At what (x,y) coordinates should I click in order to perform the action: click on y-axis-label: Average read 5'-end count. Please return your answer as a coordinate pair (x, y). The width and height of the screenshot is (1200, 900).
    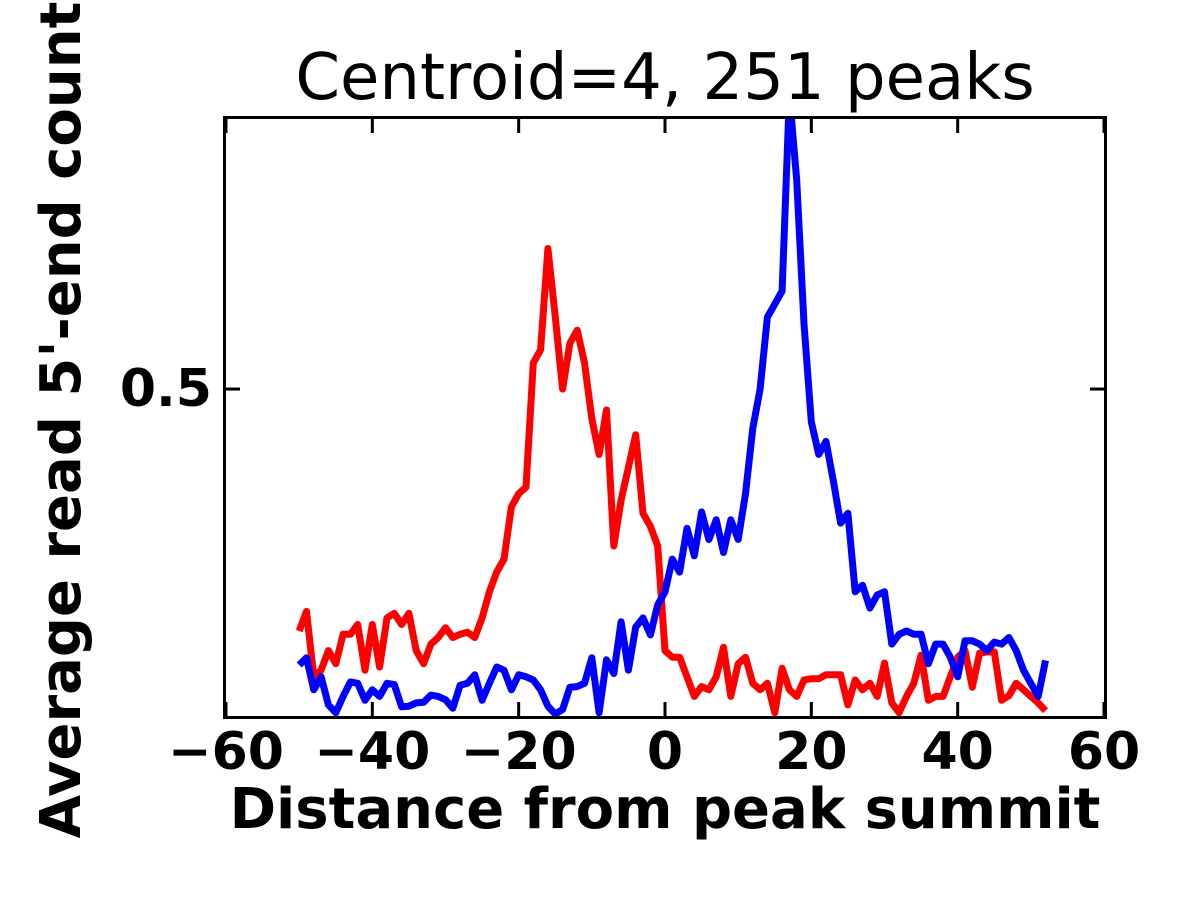
    Looking at the image, I should click on (61, 420).